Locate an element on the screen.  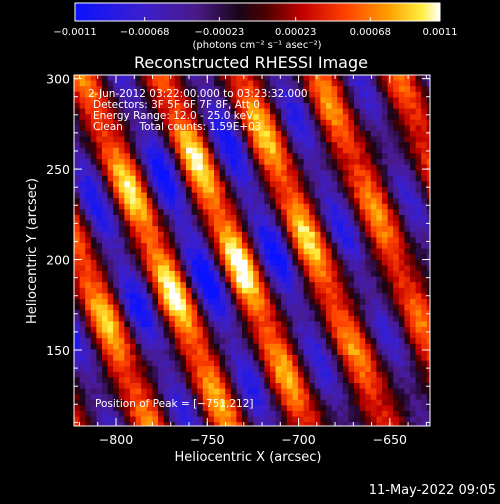
x-axis-label: Heliocentric X (arcsec) is located at coordinates (248, 457).